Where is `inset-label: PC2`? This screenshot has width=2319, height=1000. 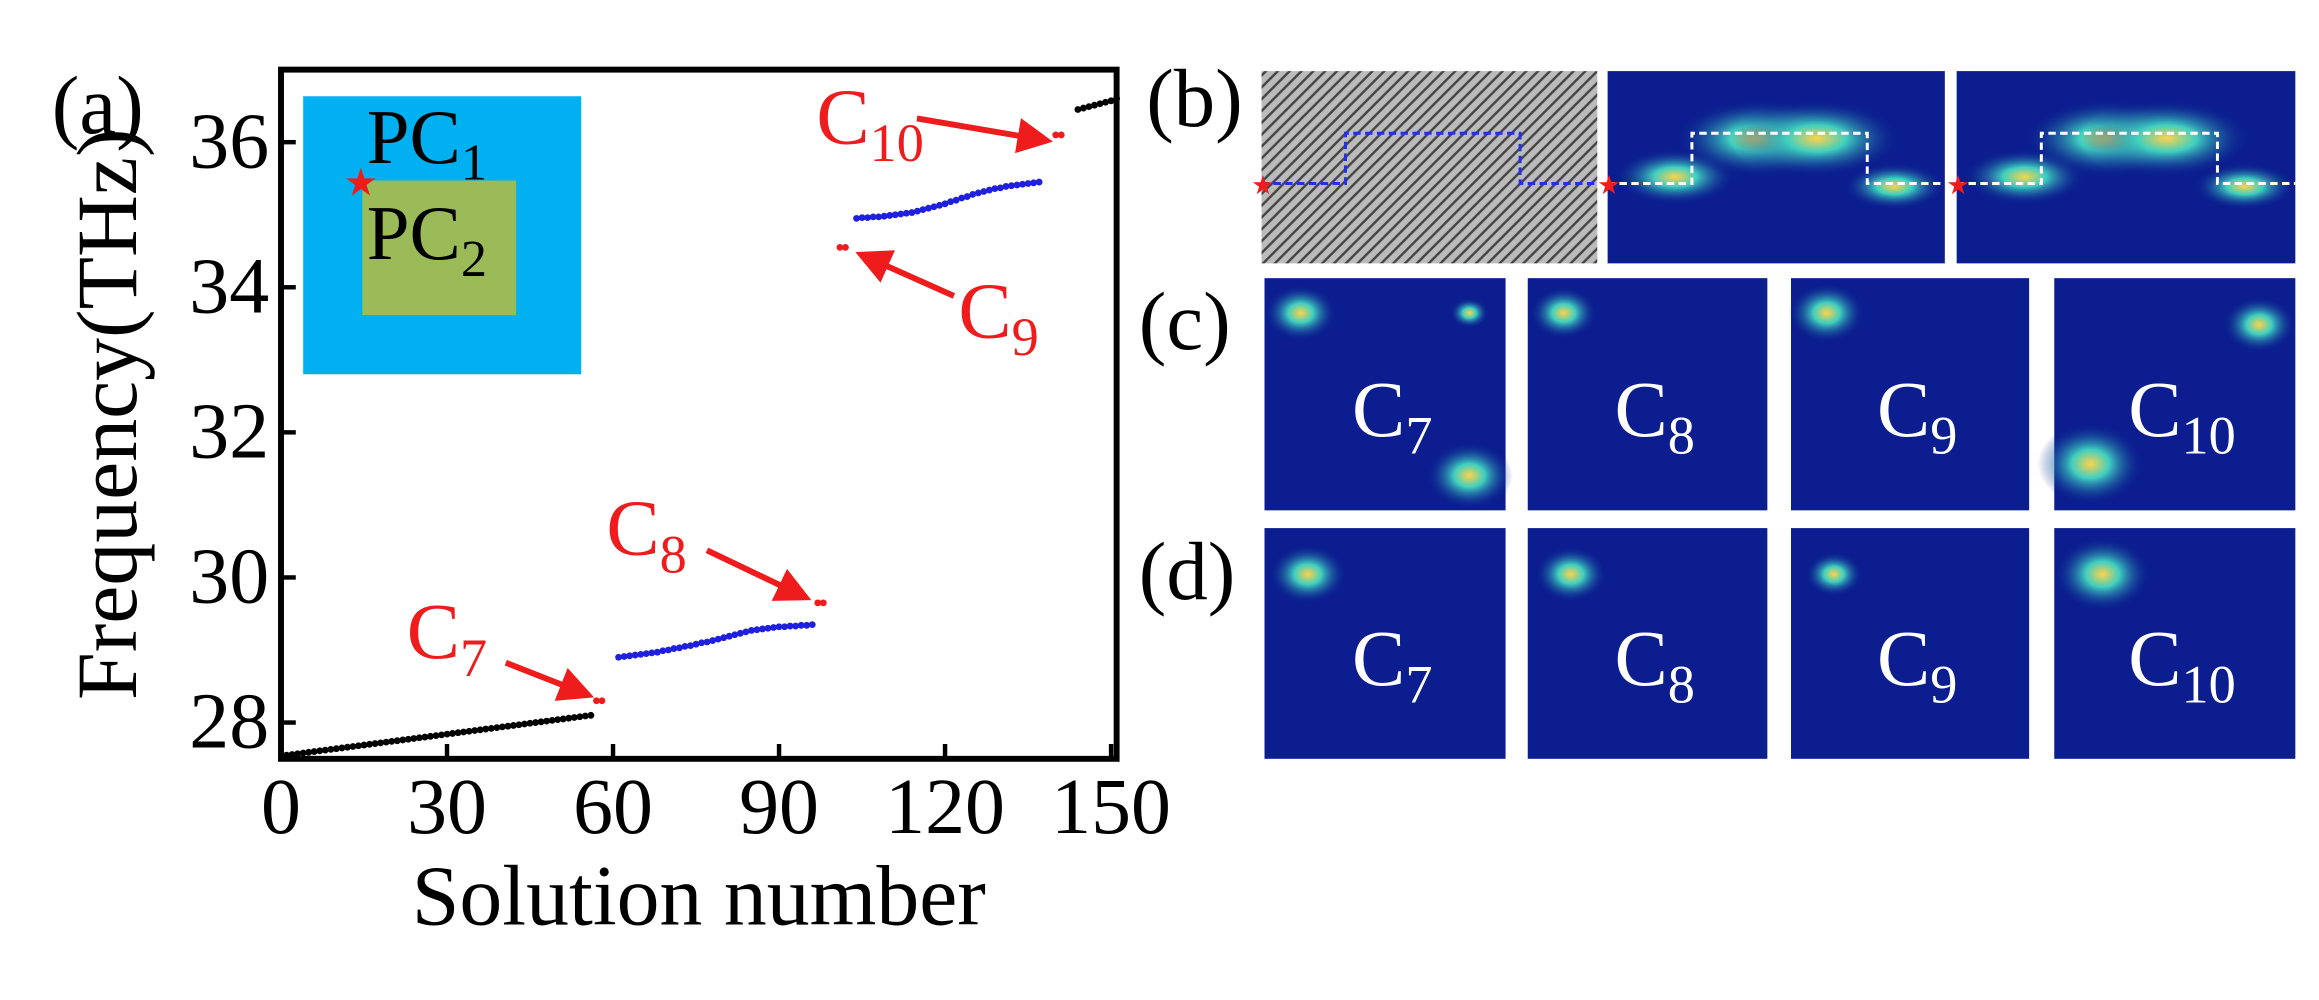
inset-label: PC2 is located at coordinates (427, 239).